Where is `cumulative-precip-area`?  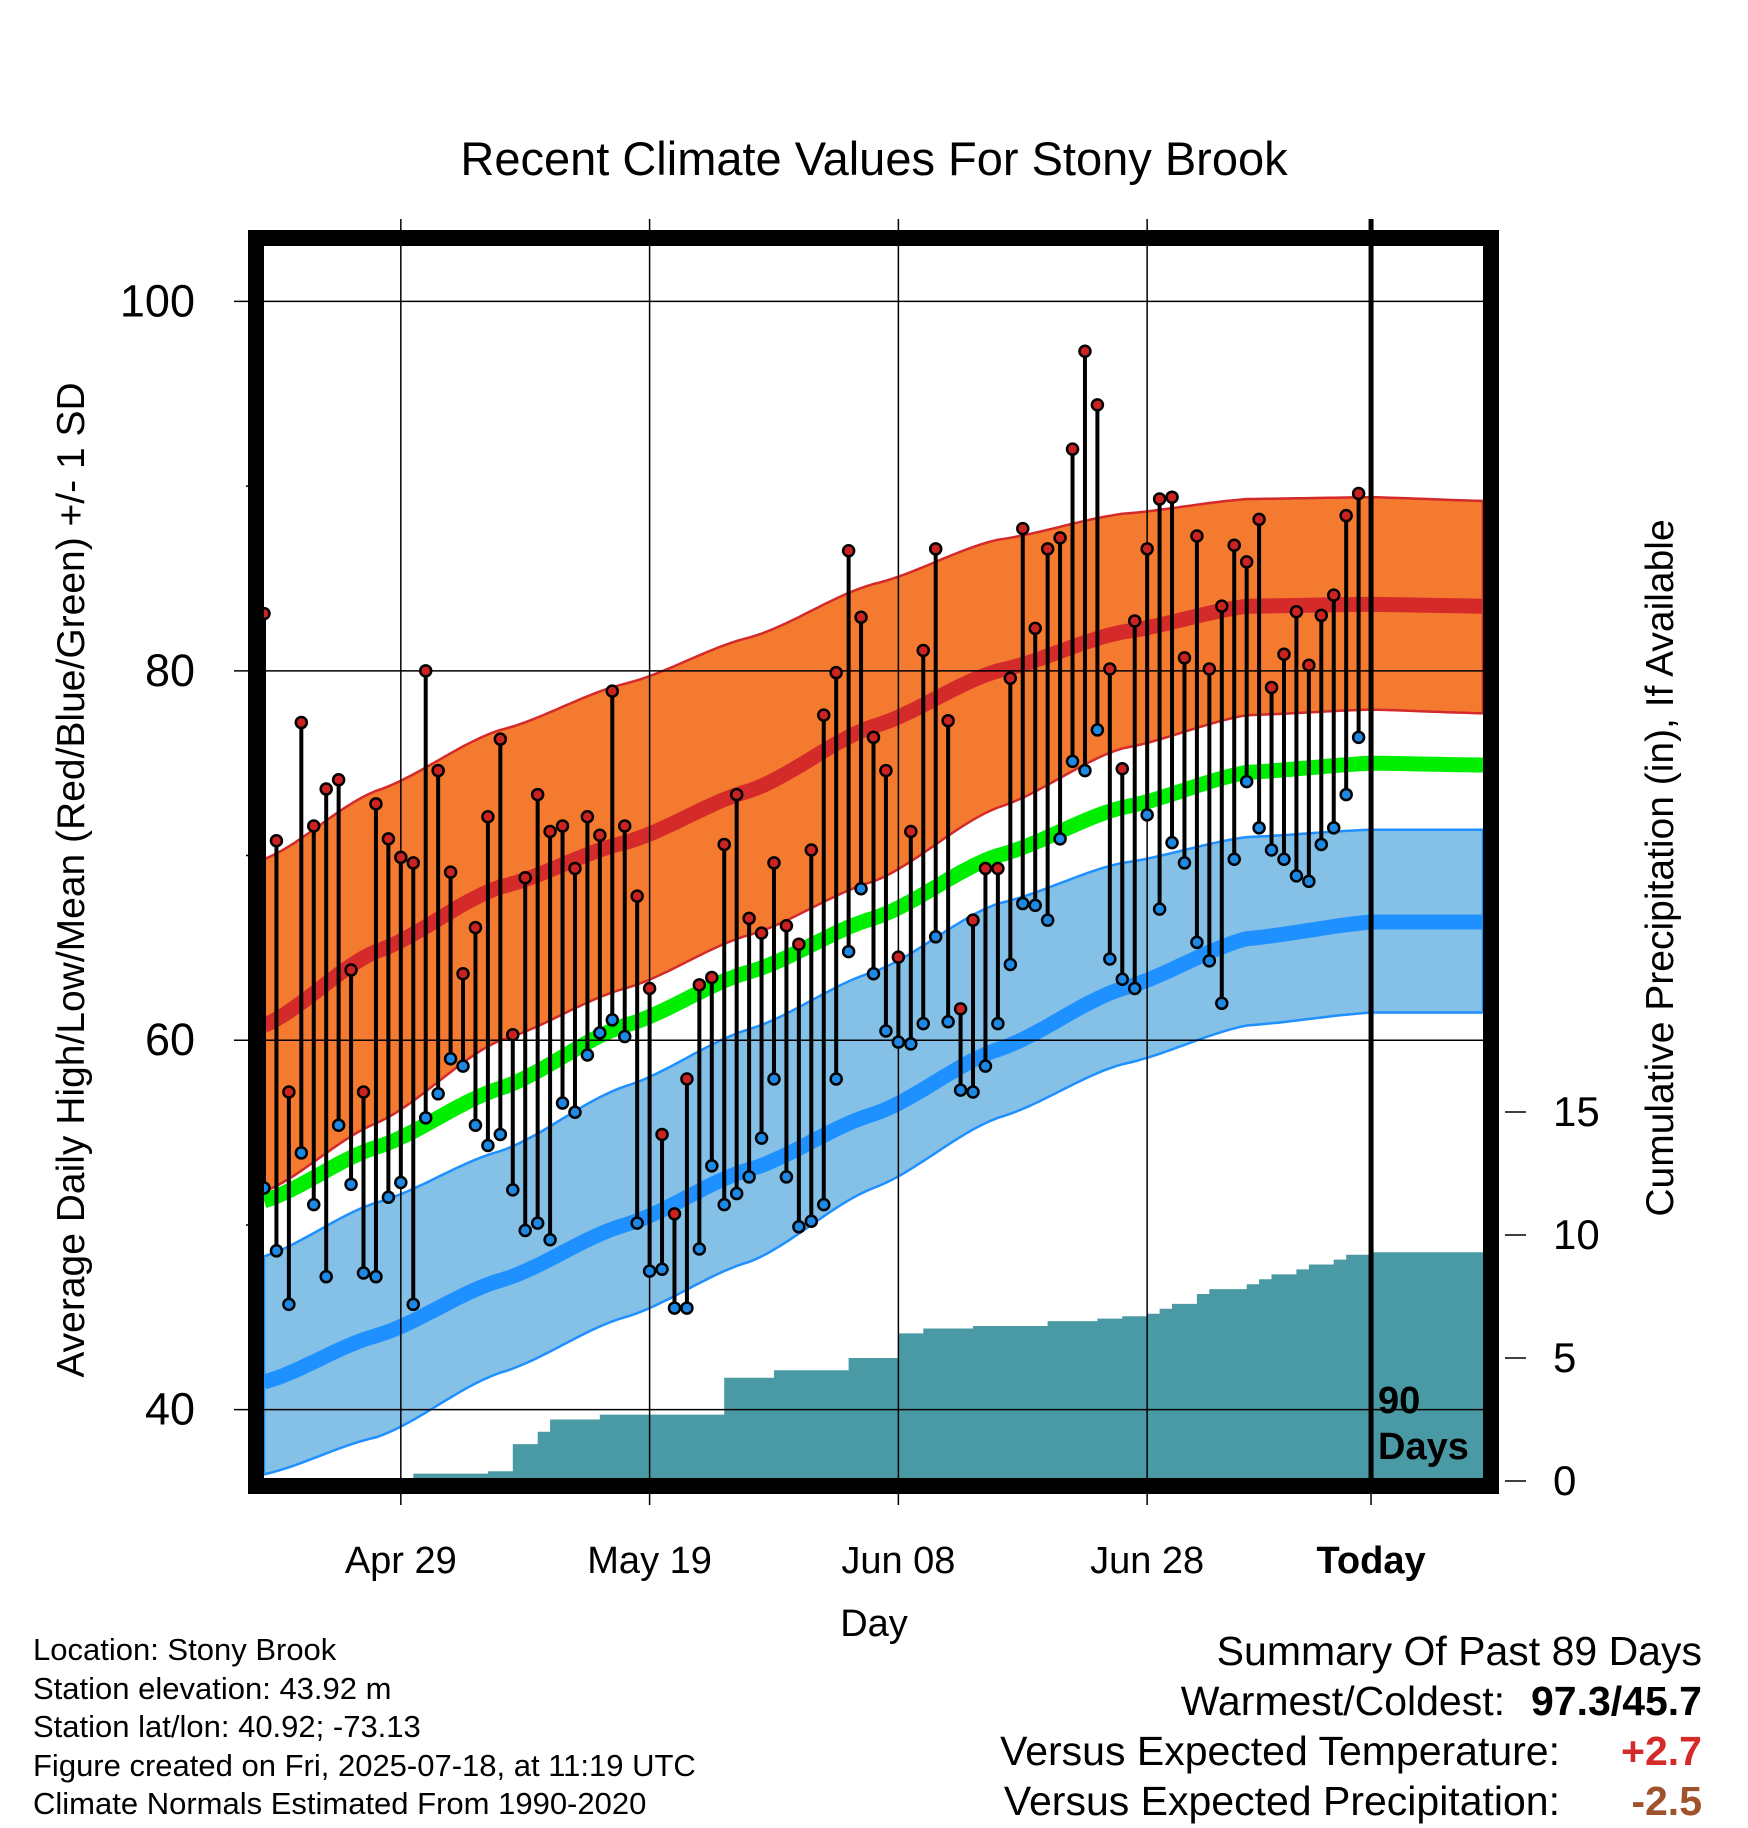 cumulative-precip-area is located at coordinates (873, 1366).